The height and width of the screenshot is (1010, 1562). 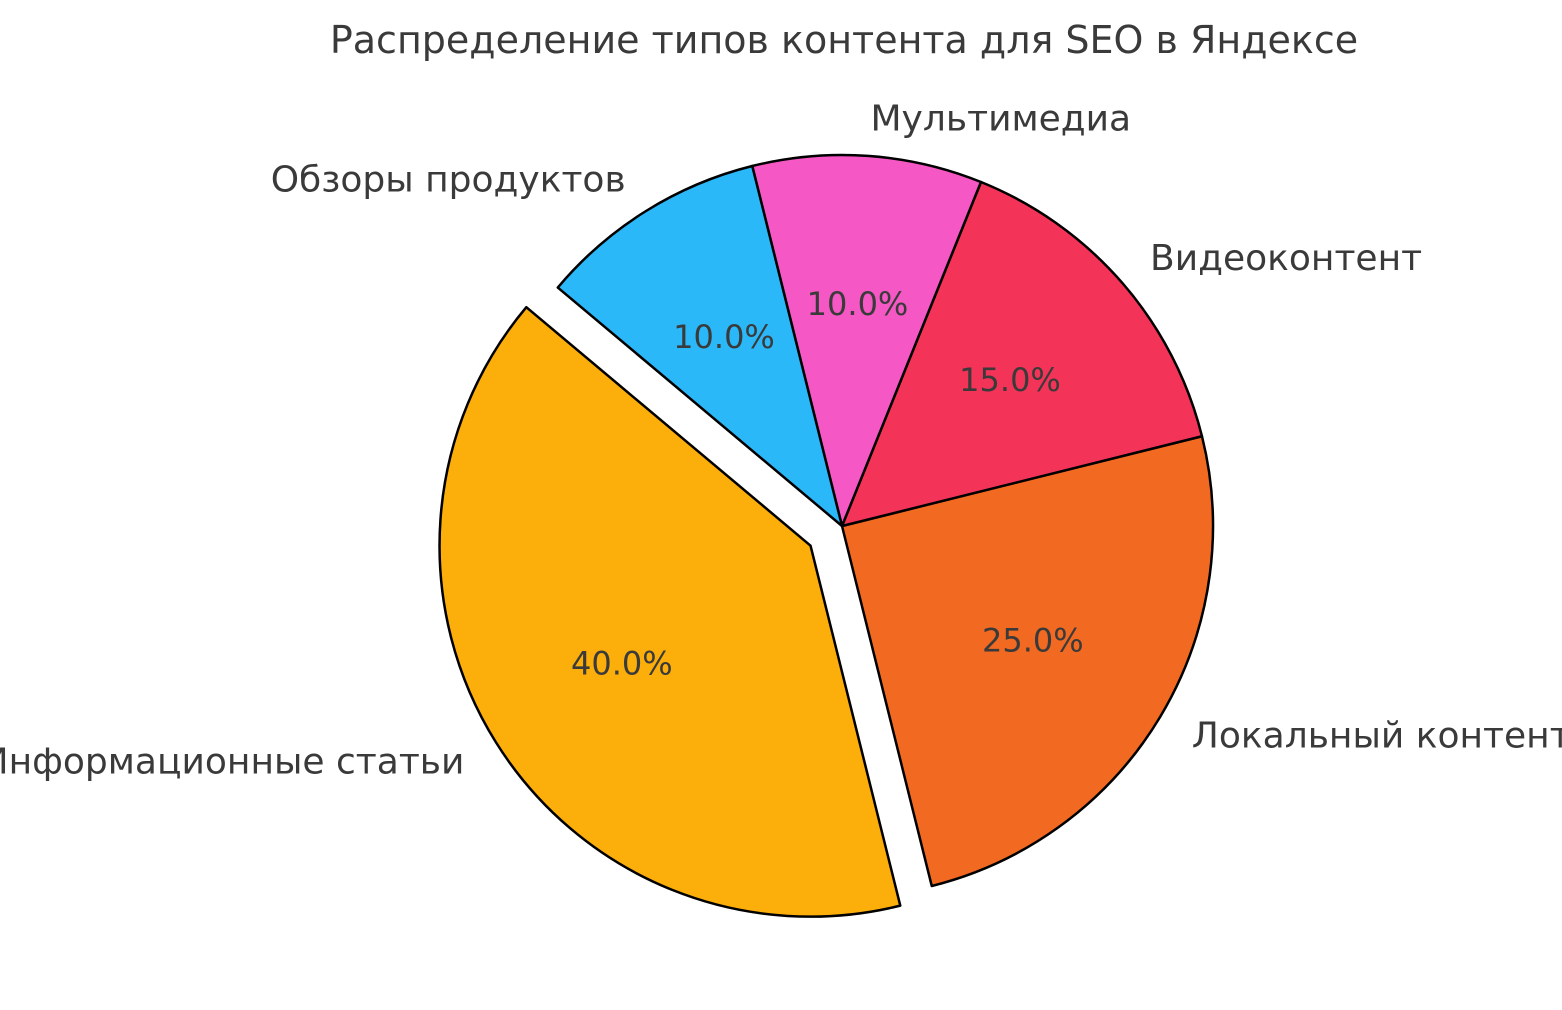 I want to click on slice-label-3: Видеоконтент, so click(x=1286, y=258).